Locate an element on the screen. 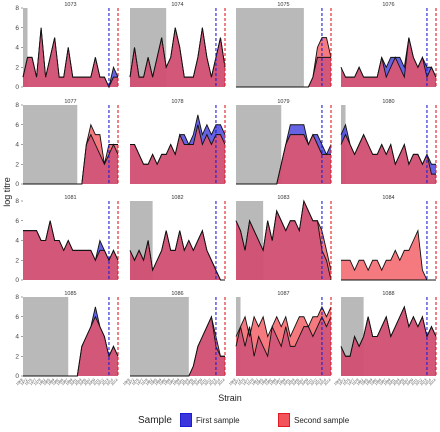  x-axis-title: Strain is located at coordinates (230, 398).